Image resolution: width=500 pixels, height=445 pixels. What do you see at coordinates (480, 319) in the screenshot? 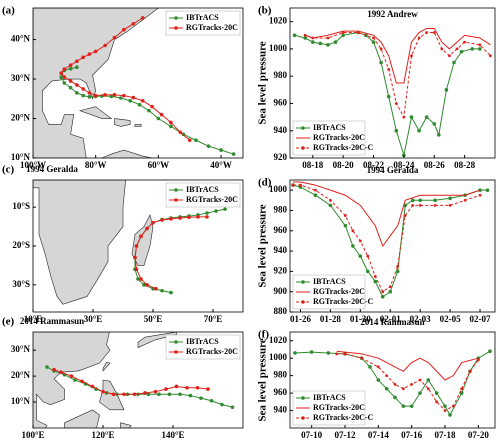
I see `x-tick-label: 02-07` at bounding box center [480, 319].